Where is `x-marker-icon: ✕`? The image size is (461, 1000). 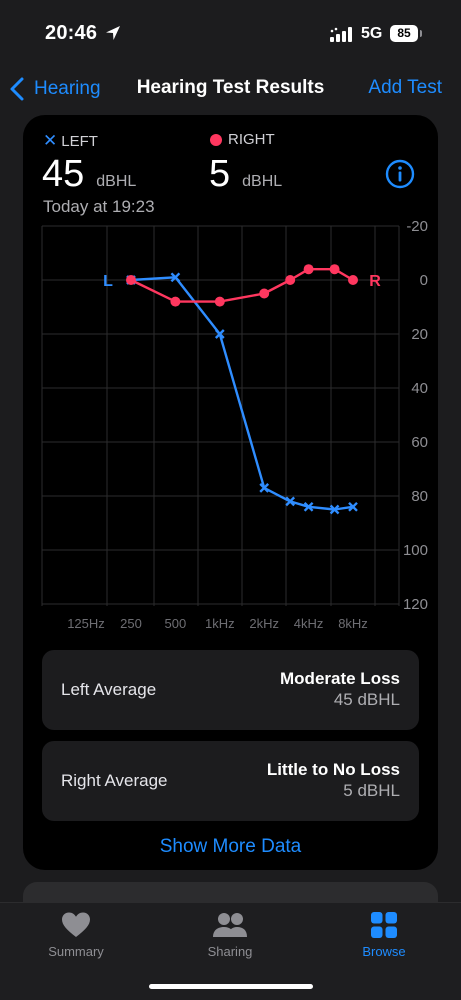
x-marker-icon: ✕ is located at coordinates (50, 140).